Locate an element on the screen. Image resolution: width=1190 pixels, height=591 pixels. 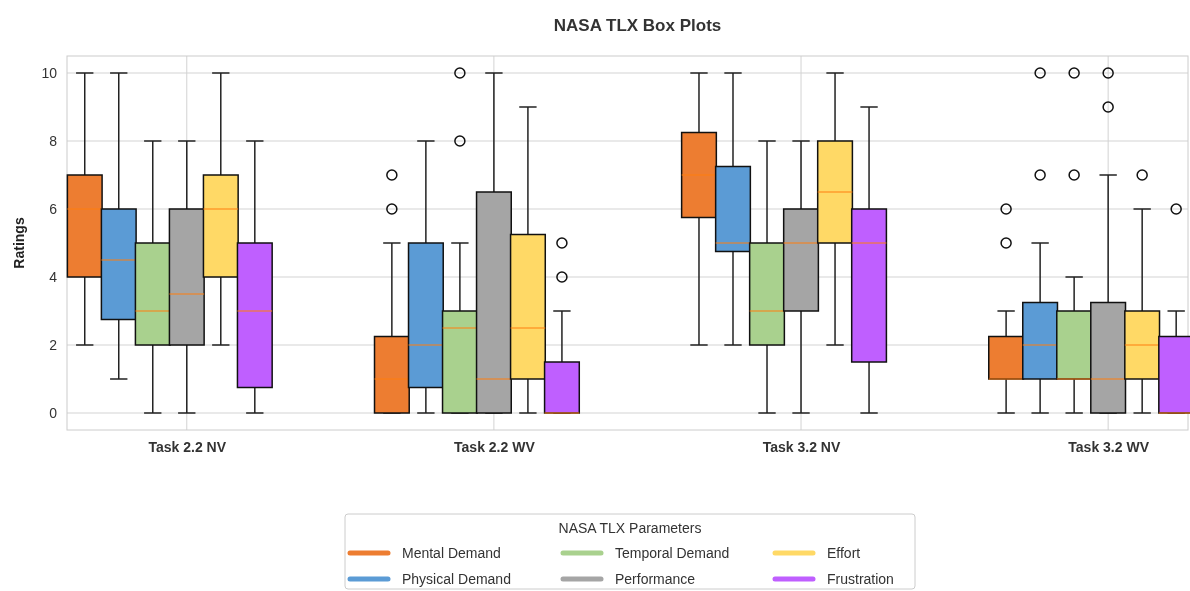
y-axis-title: Ratings is located at coordinates (19, 243).